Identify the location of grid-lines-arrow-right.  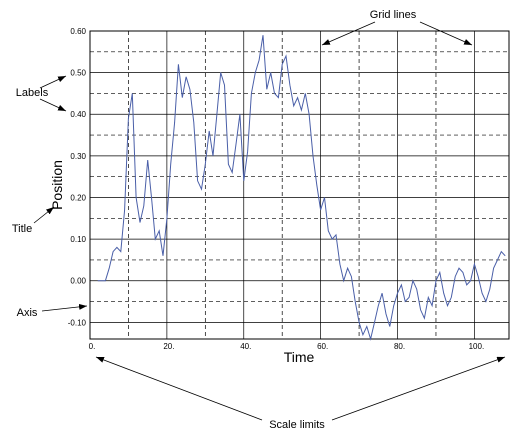
(446, 33).